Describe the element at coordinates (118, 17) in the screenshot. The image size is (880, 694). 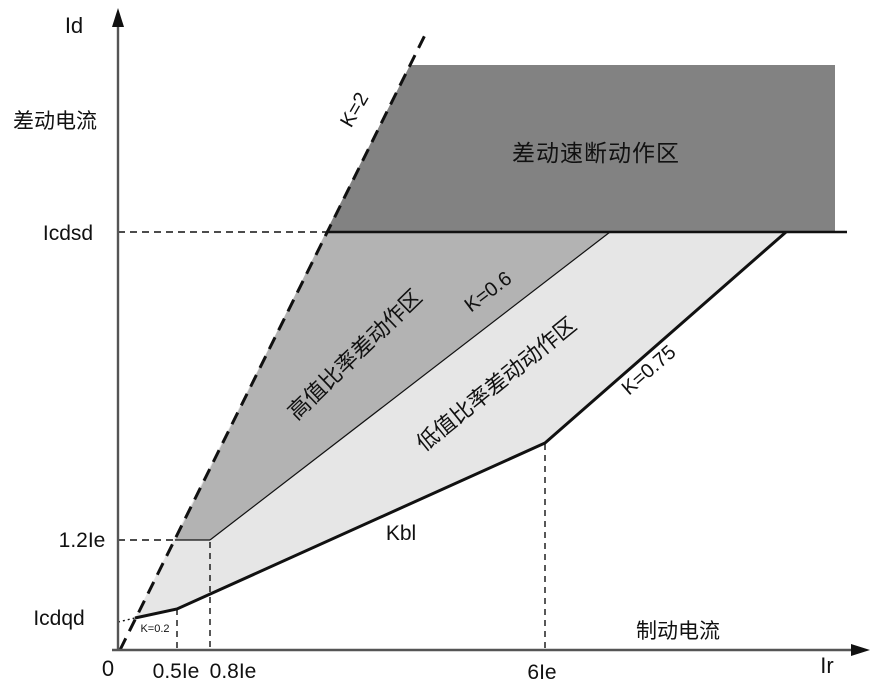
I see `y-axis-arrow-icon` at that location.